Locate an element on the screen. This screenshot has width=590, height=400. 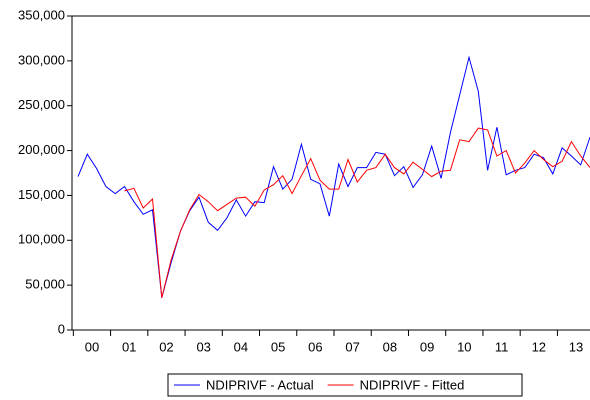
legend-label: NDIPRIVF - Fitted is located at coordinates (412, 384).